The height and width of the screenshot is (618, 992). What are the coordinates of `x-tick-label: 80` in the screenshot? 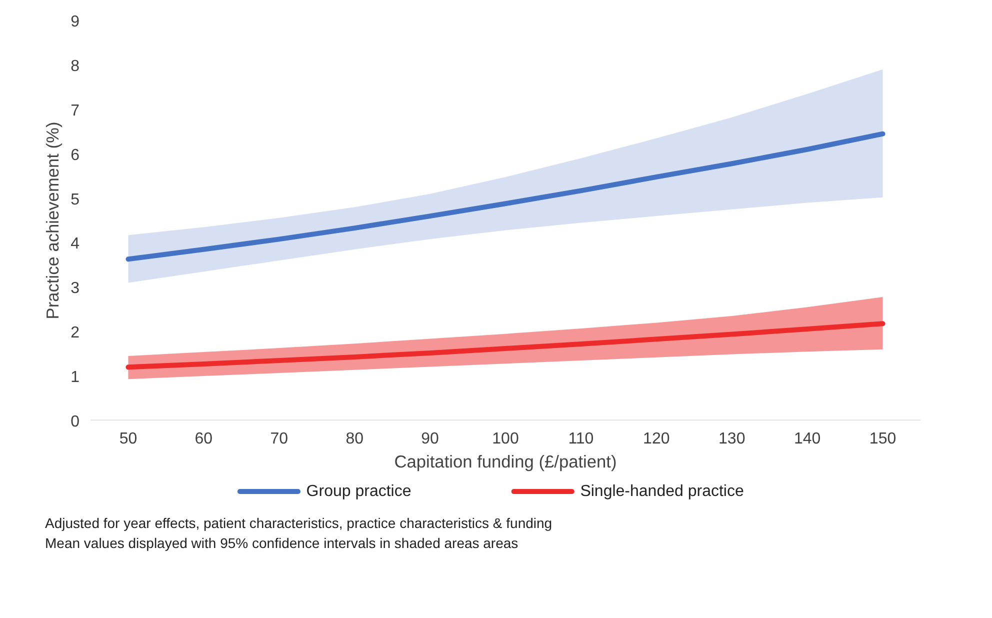 It's located at (355, 439).